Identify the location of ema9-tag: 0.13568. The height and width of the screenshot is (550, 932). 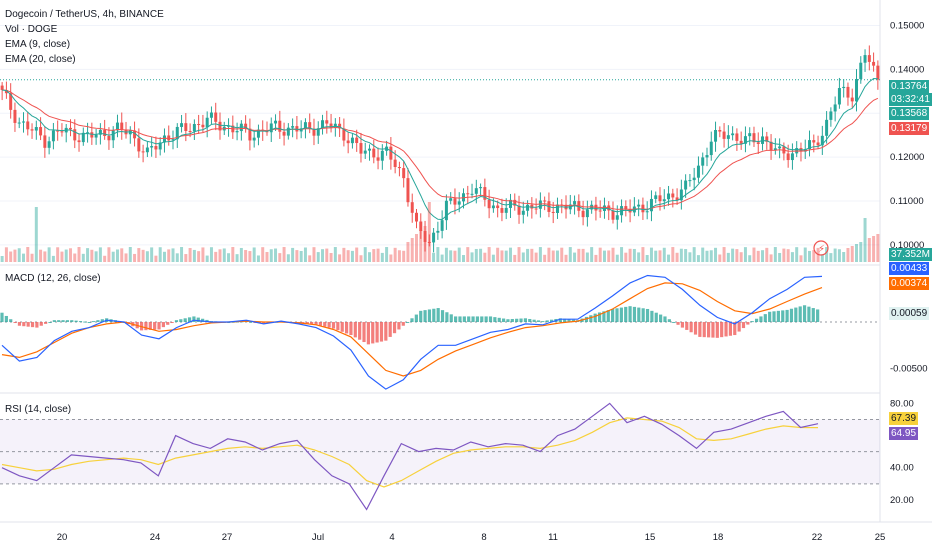
(909, 113).